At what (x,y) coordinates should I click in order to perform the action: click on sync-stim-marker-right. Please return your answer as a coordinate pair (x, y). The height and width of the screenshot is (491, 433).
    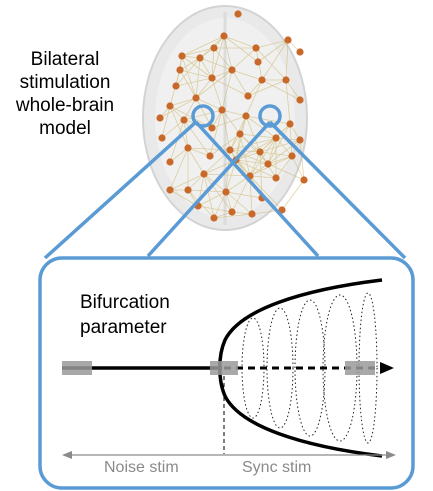
    Looking at the image, I should click on (360, 368).